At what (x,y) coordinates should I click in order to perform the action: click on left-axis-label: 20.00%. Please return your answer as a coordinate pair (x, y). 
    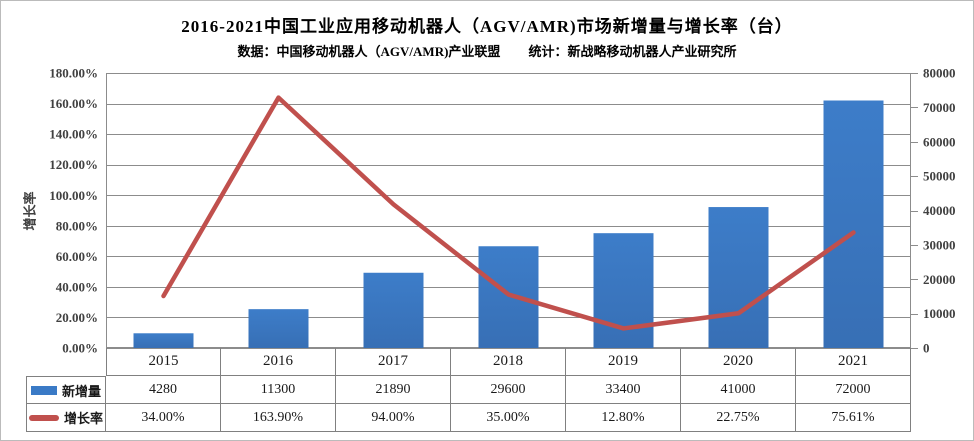
    Looking at the image, I should click on (77, 317).